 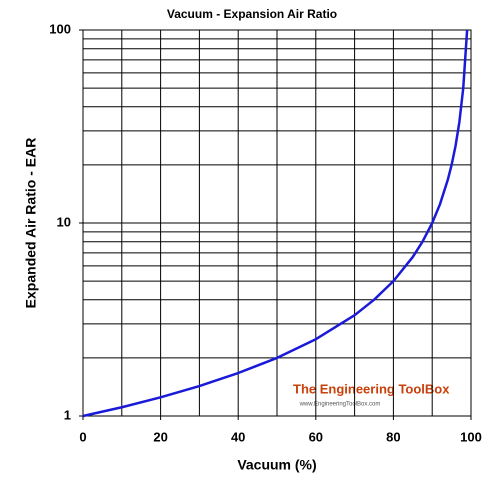 What do you see at coordinates (238, 436) in the screenshot?
I see `x-tick-label: 40` at bounding box center [238, 436].